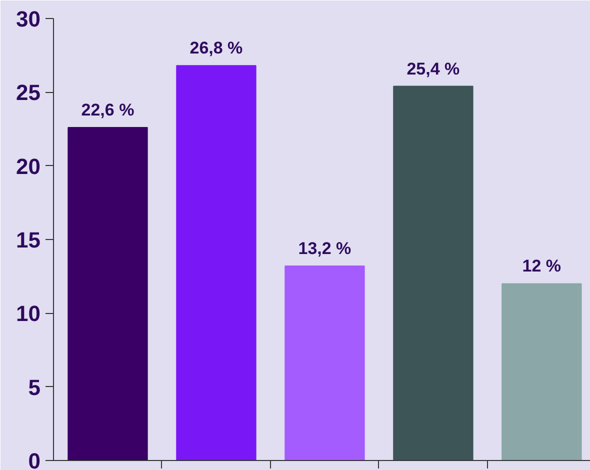  Describe the element at coordinates (216, 48) in the screenshot. I see `data-label: 26,8 %` at that location.